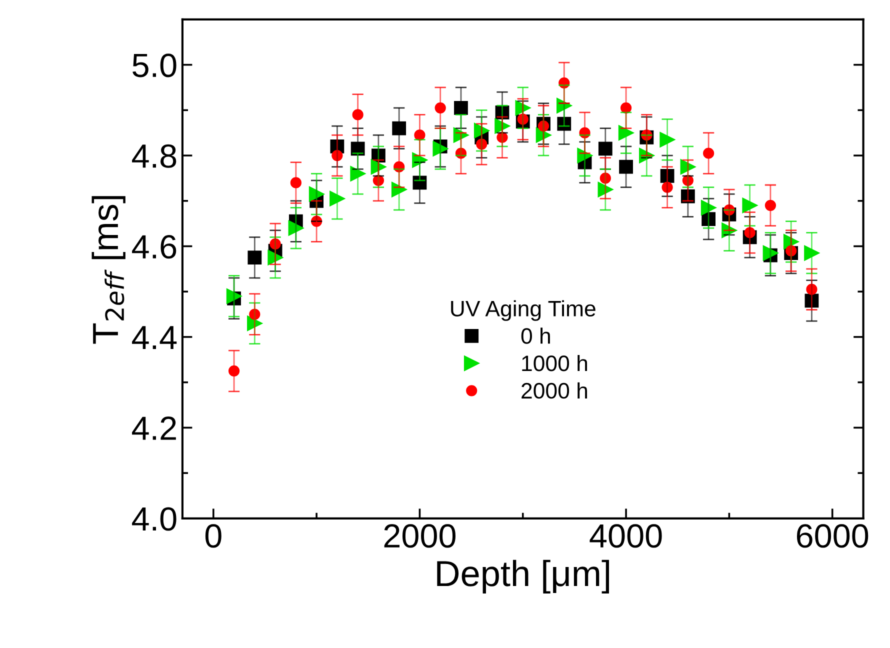 The width and height of the screenshot is (890, 648). What do you see at coordinates (523, 310) in the screenshot?
I see `legend-title: UV Aging Time` at bounding box center [523, 310].